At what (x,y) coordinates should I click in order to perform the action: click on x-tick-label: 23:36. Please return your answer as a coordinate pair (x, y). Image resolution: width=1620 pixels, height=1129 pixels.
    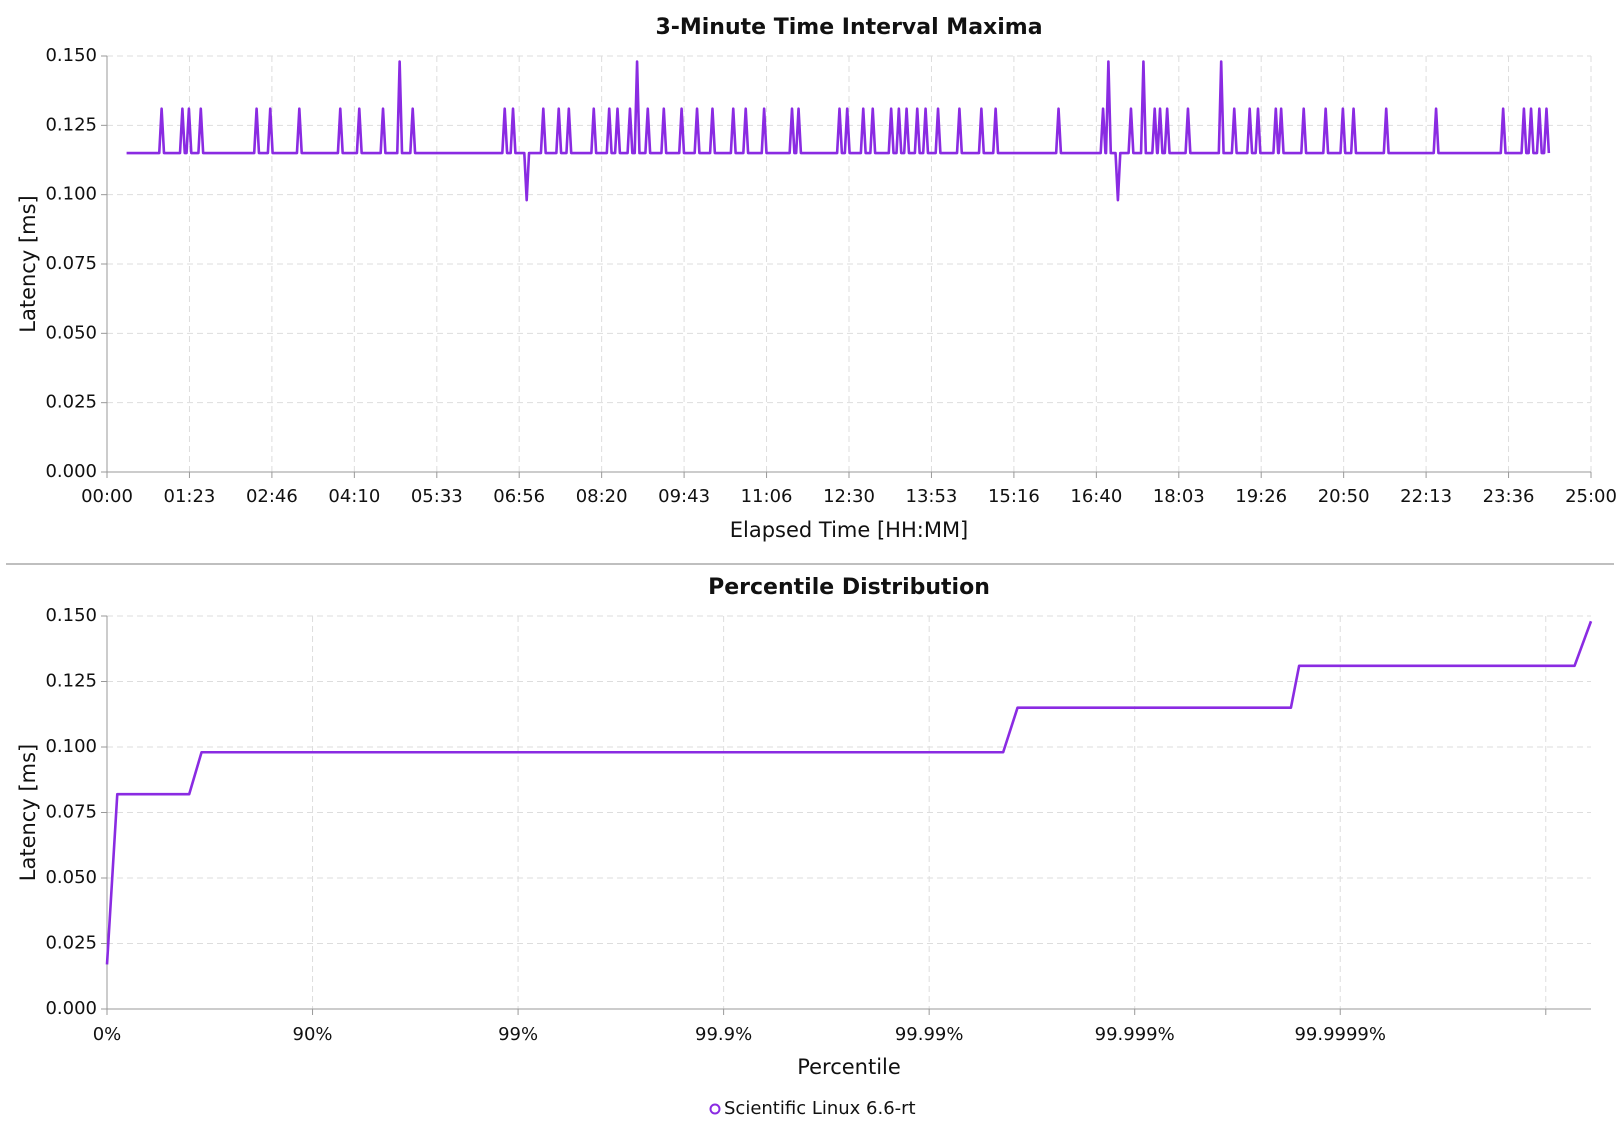
    Looking at the image, I should click on (1509, 496).